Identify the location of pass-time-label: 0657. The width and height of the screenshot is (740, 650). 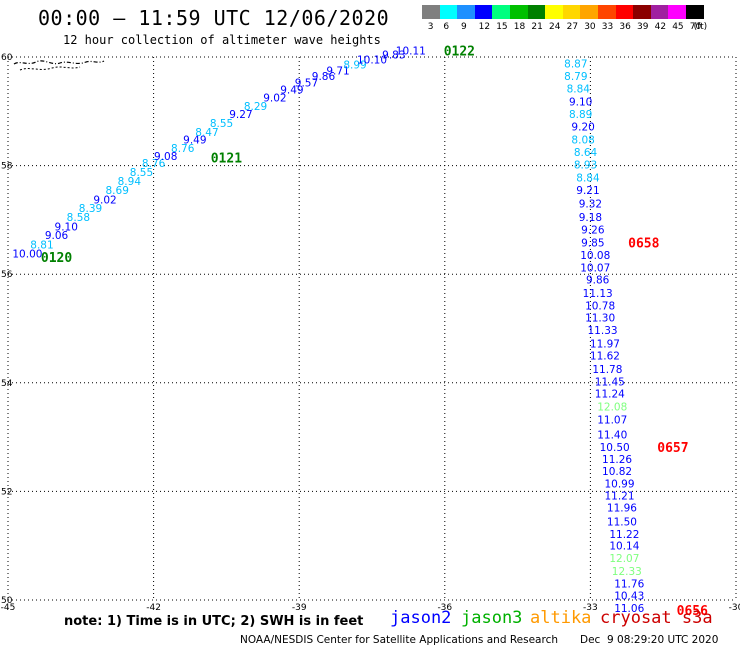
(672, 448).